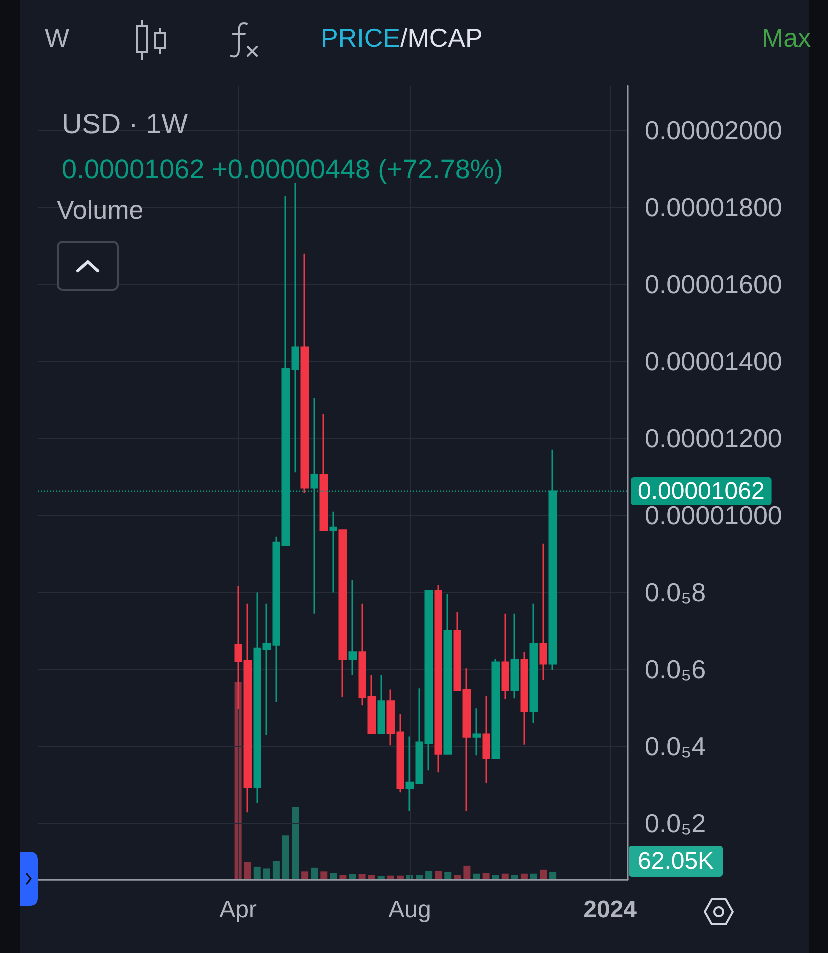 This screenshot has height=953, width=828. Describe the element at coordinates (675, 823) in the screenshot. I see `y-tick-label: 0.0₅2` at that location.